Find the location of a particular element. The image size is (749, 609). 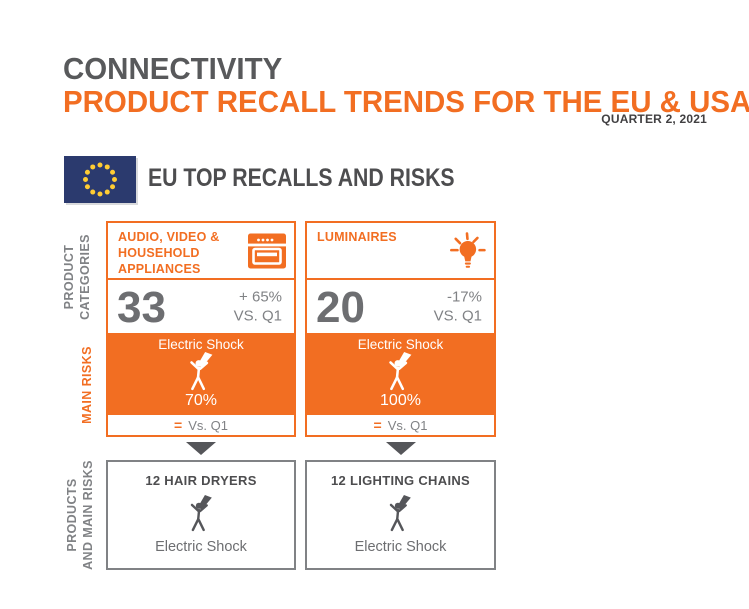

recall-change: + 65% VS. Q1 is located at coordinates (258, 306).